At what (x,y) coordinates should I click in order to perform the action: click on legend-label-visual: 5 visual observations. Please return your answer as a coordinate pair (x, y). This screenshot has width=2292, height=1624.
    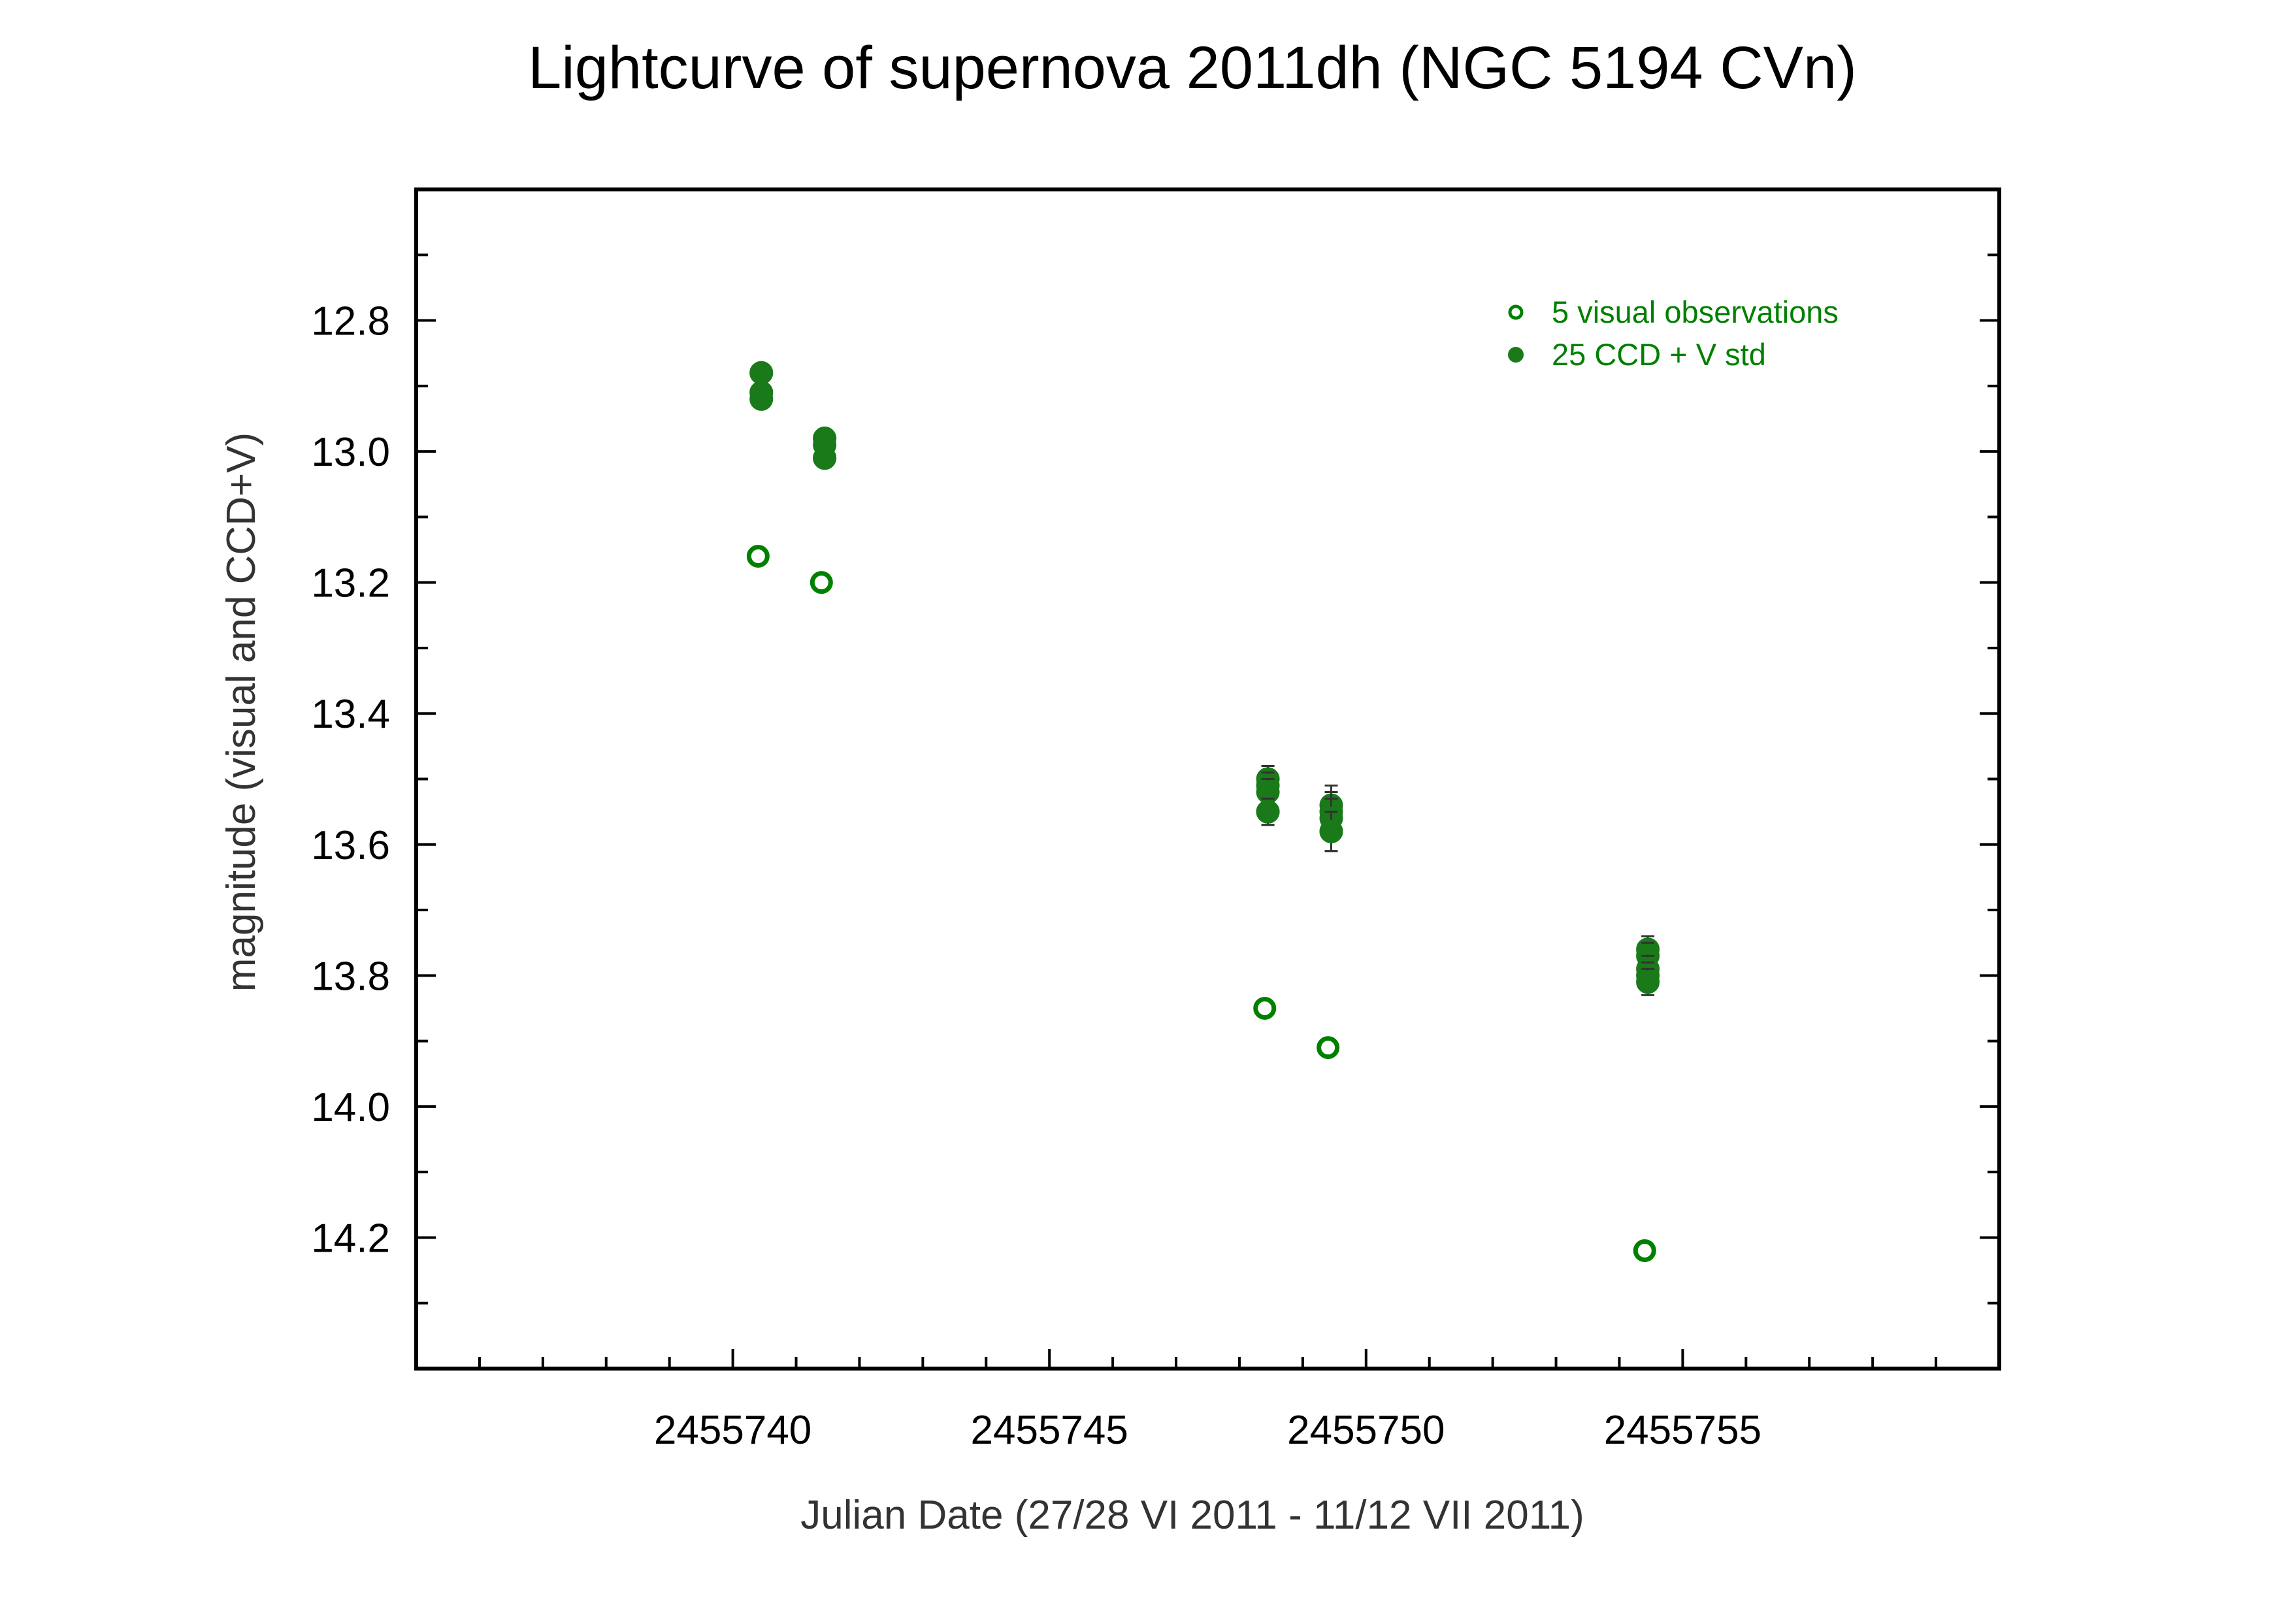
    Looking at the image, I should click on (1696, 312).